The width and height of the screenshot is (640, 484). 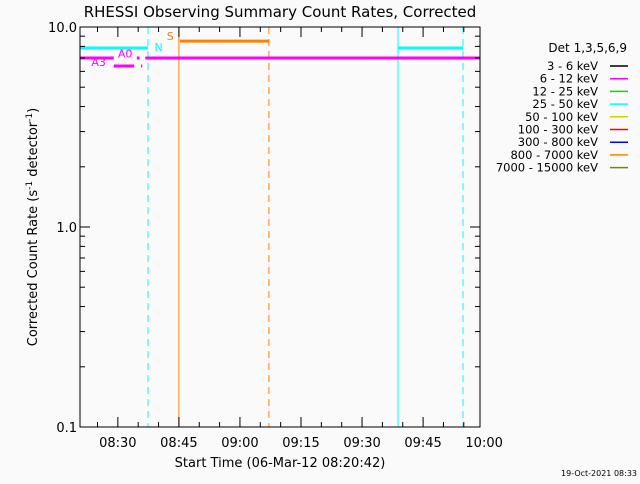 What do you see at coordinates (98, 62) in the screenshot?
I see `annotation-label: A3` at bounding box center [98, 62].